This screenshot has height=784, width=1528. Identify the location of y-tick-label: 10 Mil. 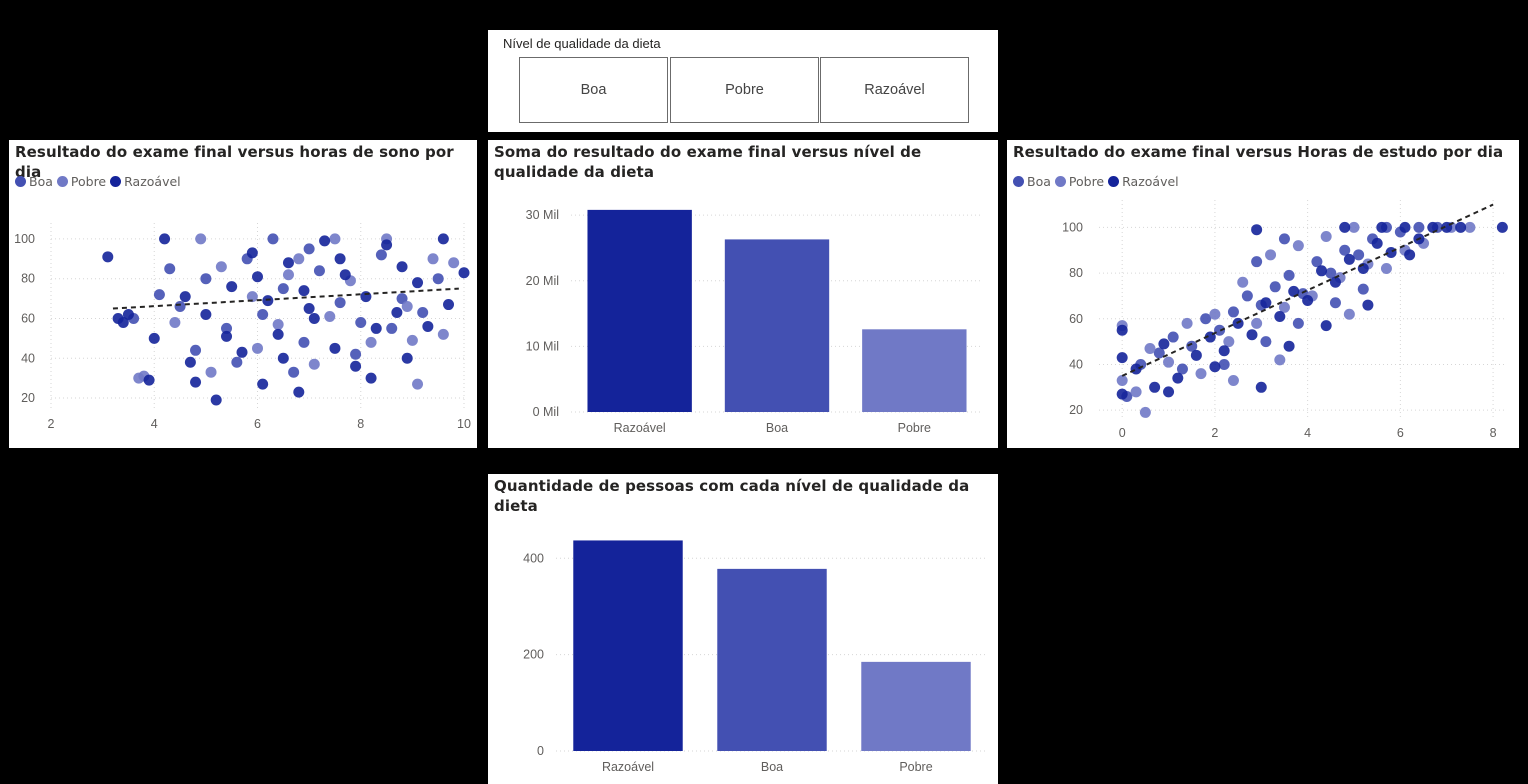
(542, 346).